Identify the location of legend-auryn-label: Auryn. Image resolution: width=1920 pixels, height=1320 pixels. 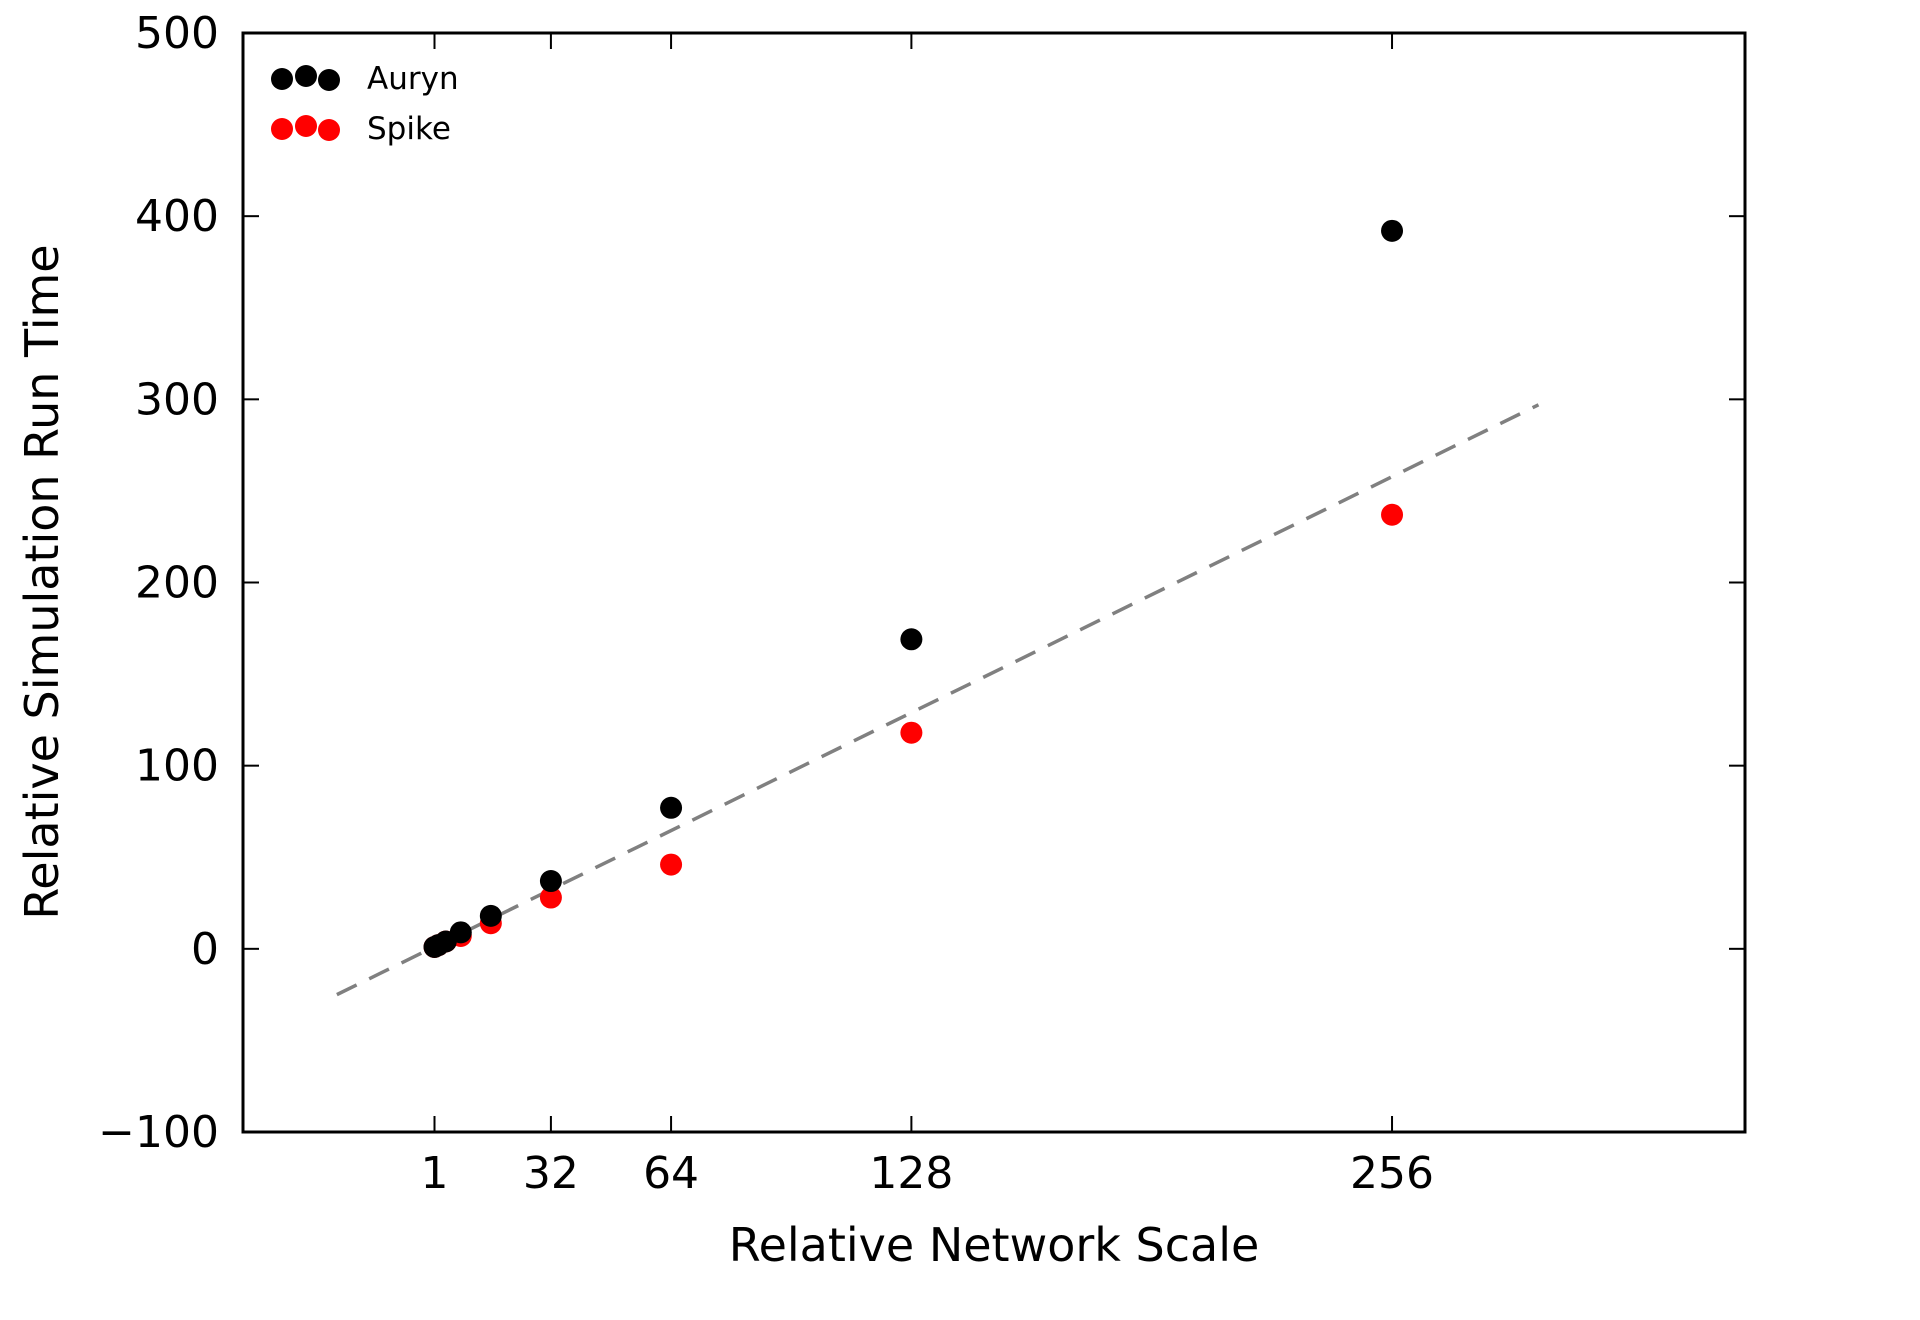
(413, 79).